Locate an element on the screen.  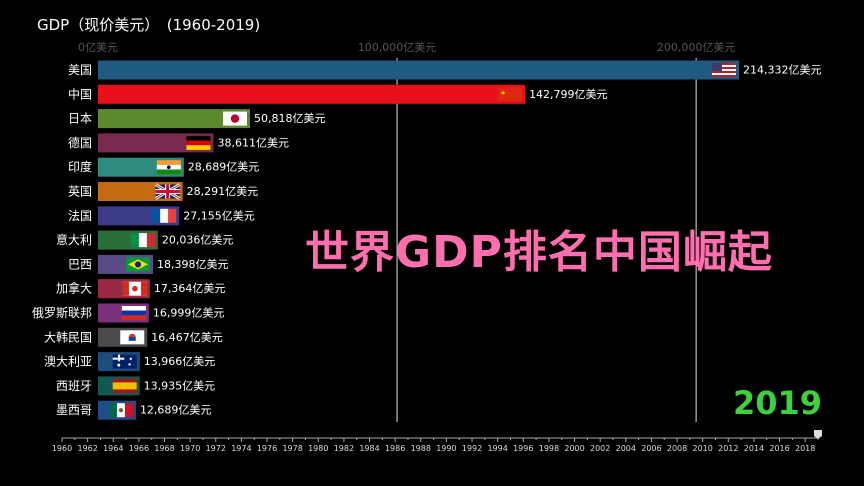
timeline-tick-label: 1992 is located at coordinates (472, 448).